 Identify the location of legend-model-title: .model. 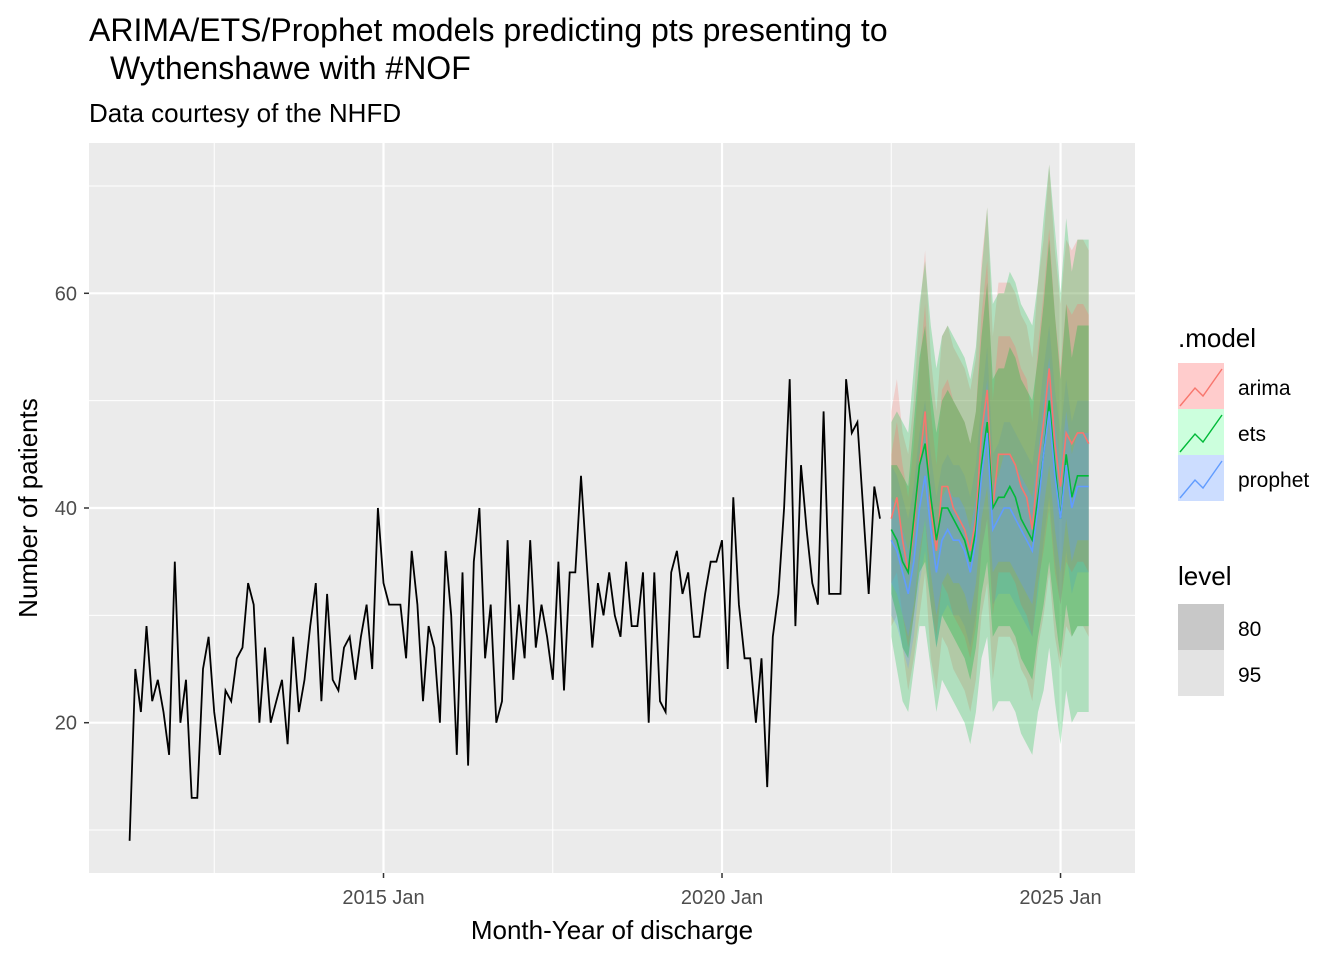
(1217, 338).